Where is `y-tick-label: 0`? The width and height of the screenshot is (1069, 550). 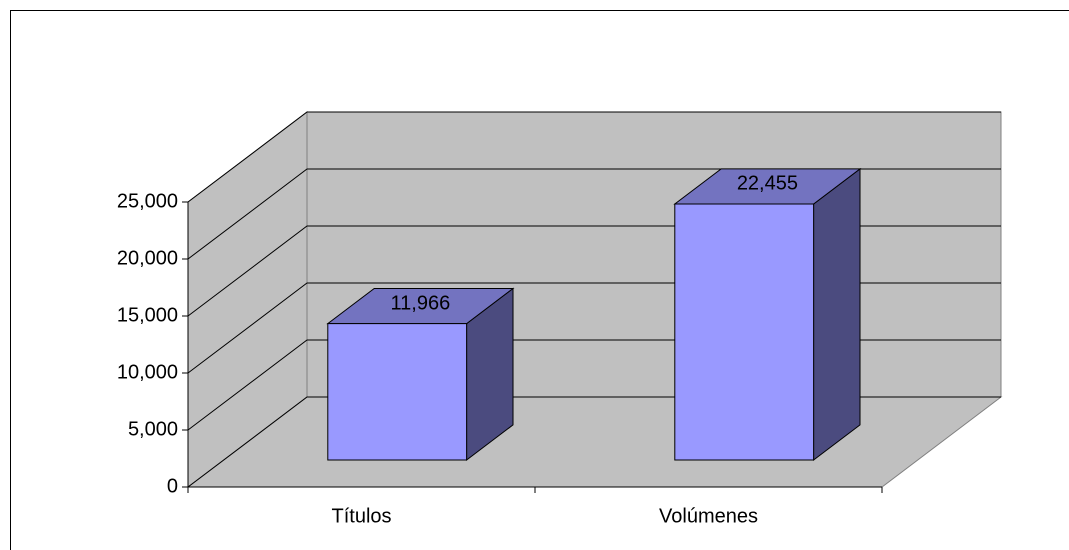
y-tick-label: 0 is located at coordinates (172, 486).